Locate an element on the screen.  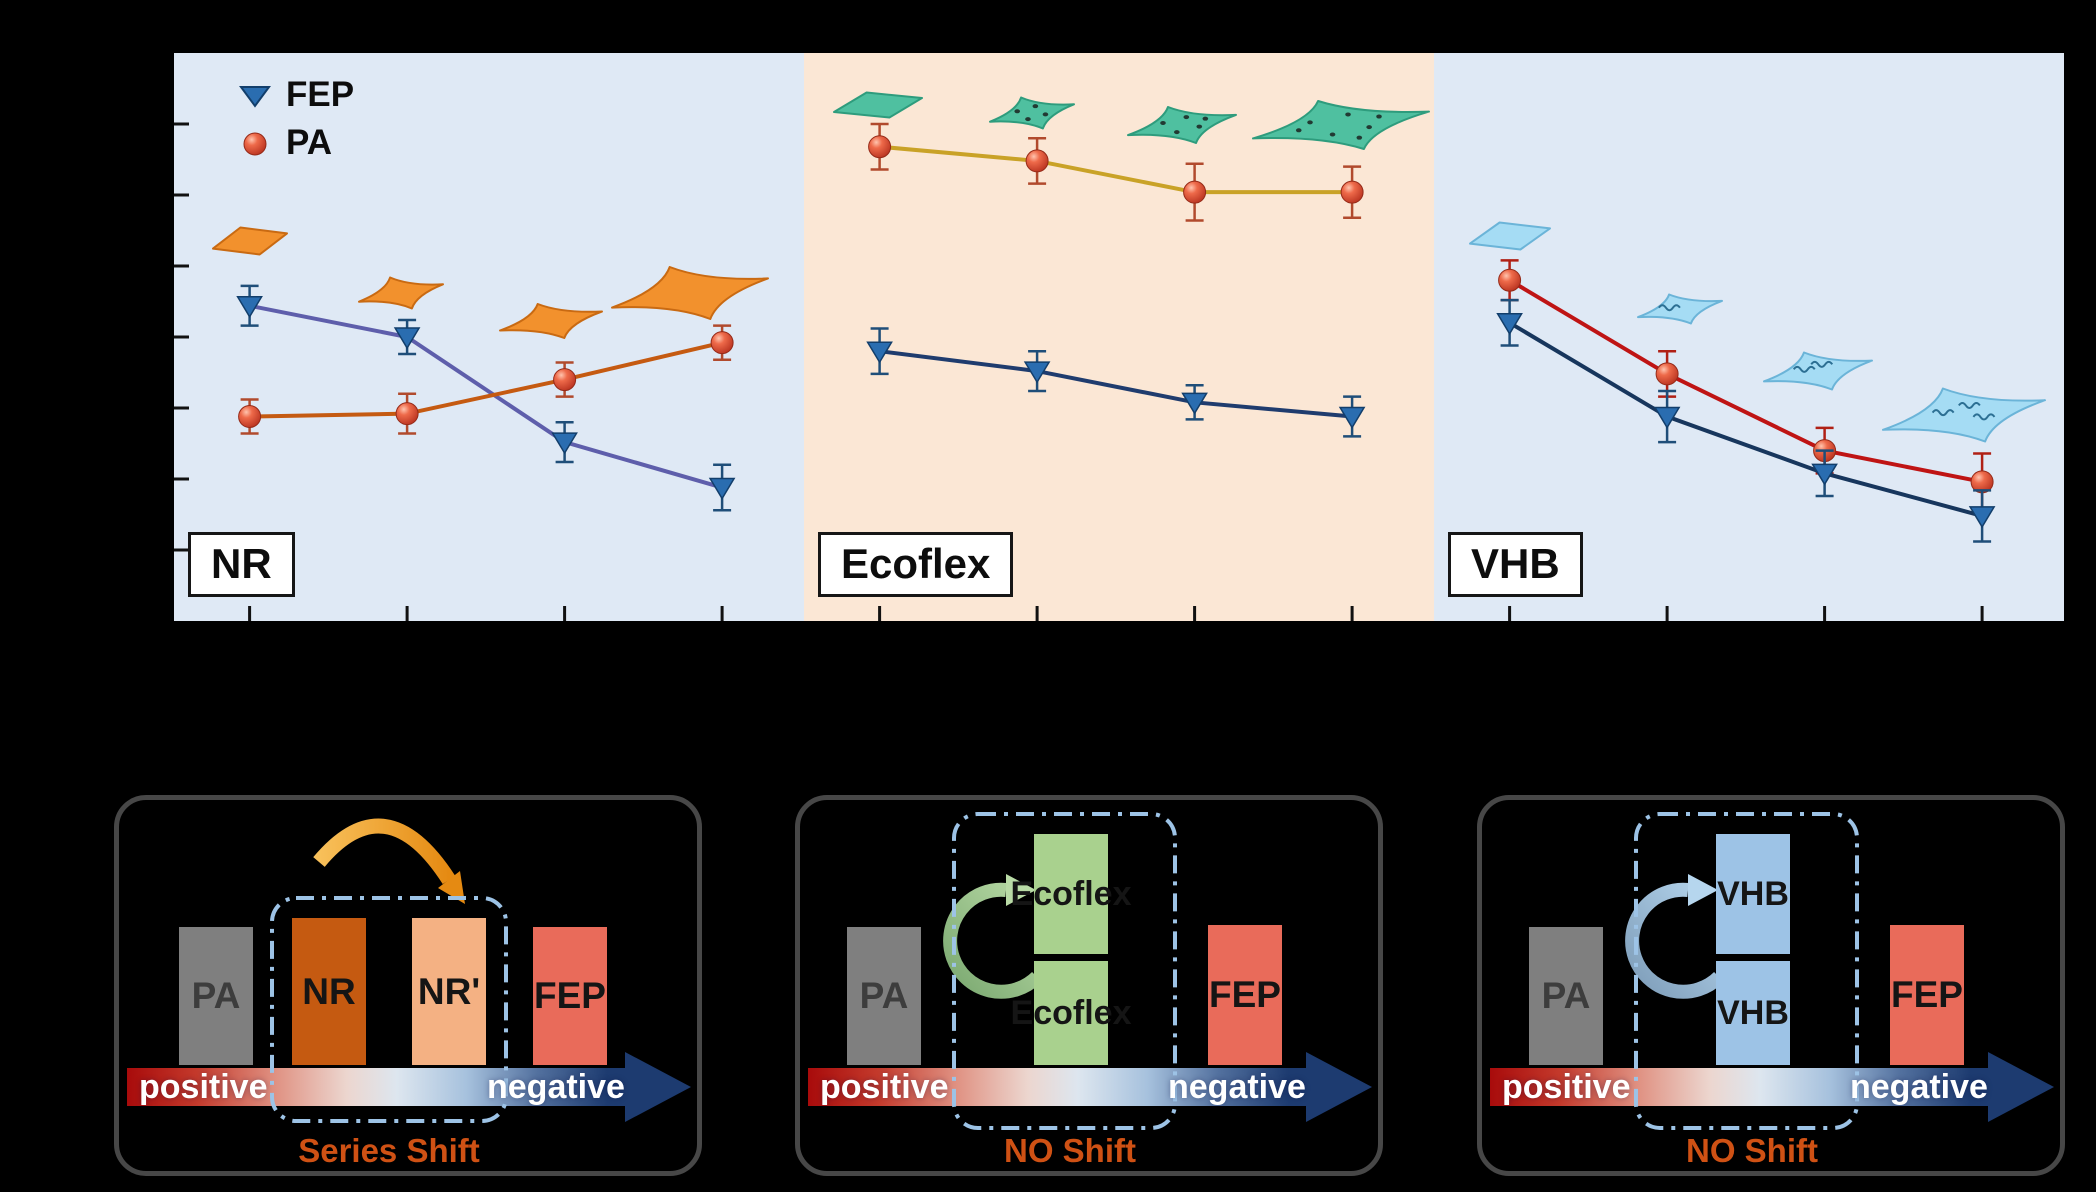
bar-vhb-bottom: VHB is located at coordinates (1753, 1013).